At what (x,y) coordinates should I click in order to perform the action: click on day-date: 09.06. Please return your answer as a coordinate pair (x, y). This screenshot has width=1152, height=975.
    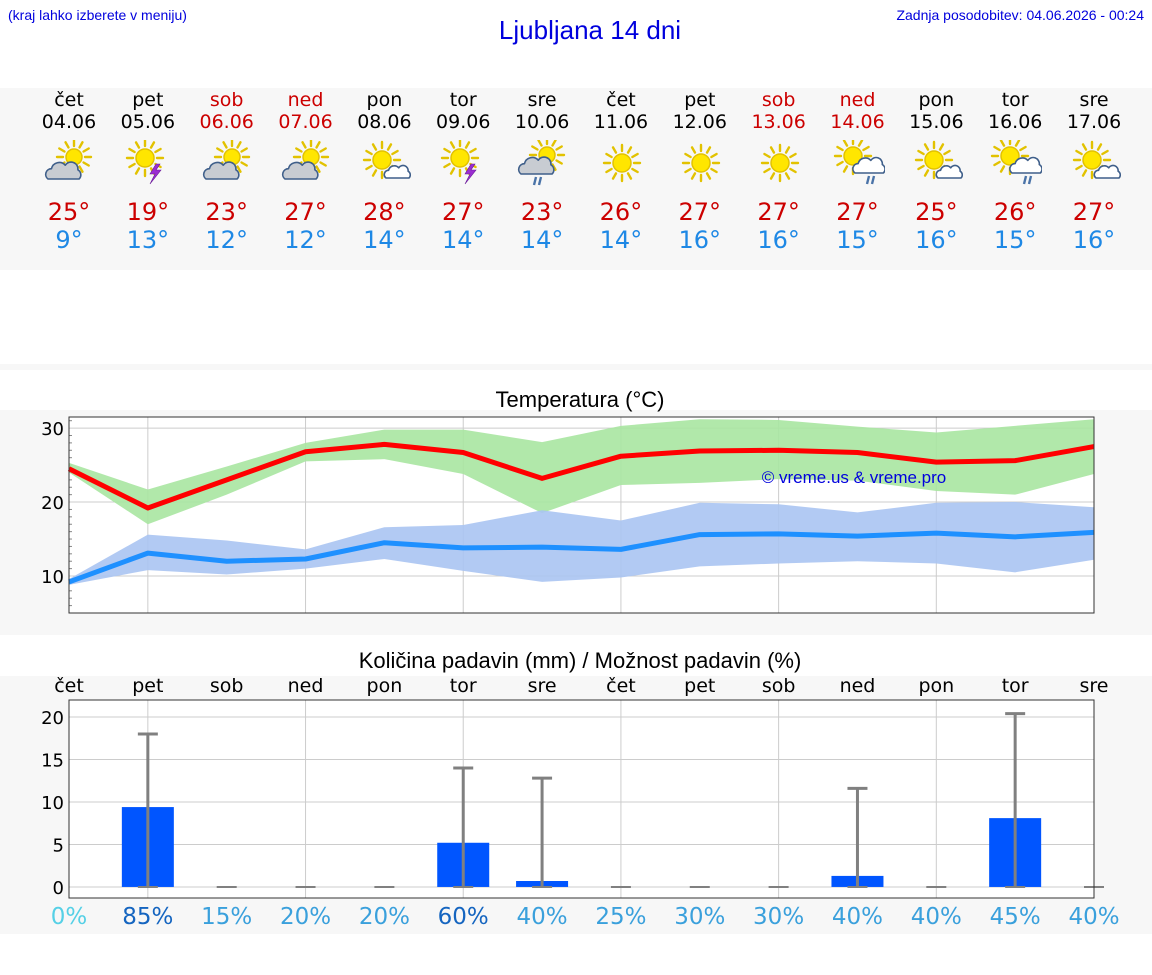
    Looking at the image, I should click on (463, 122).